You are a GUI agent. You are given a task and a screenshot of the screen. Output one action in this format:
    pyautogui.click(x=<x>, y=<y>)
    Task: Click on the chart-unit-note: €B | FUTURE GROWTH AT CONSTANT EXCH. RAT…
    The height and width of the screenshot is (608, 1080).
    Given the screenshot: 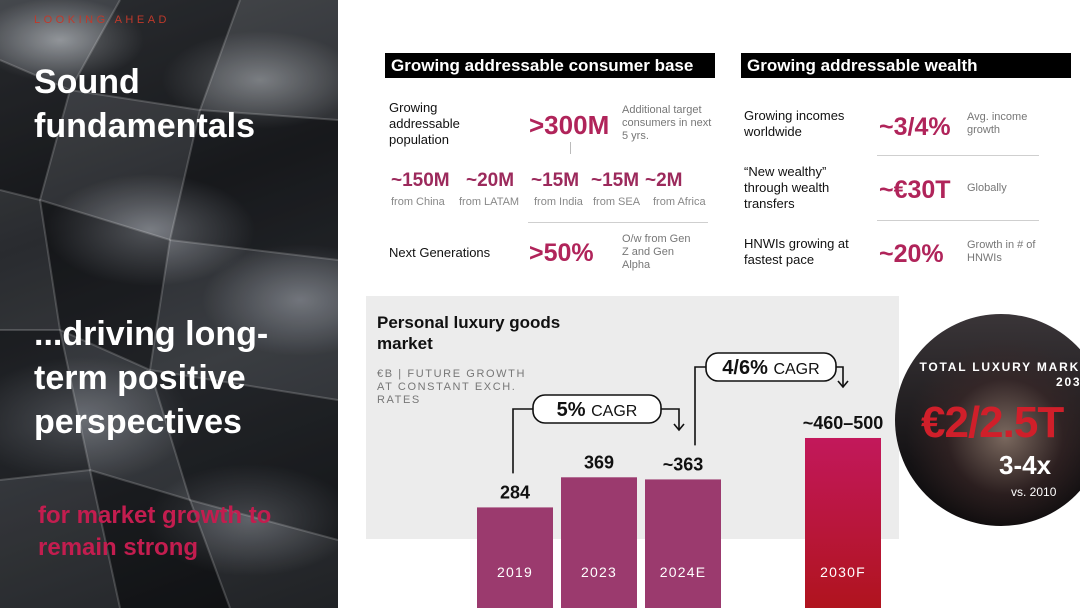 What is the action you would take?
    pyautogui.click(x=451, y=387)
    